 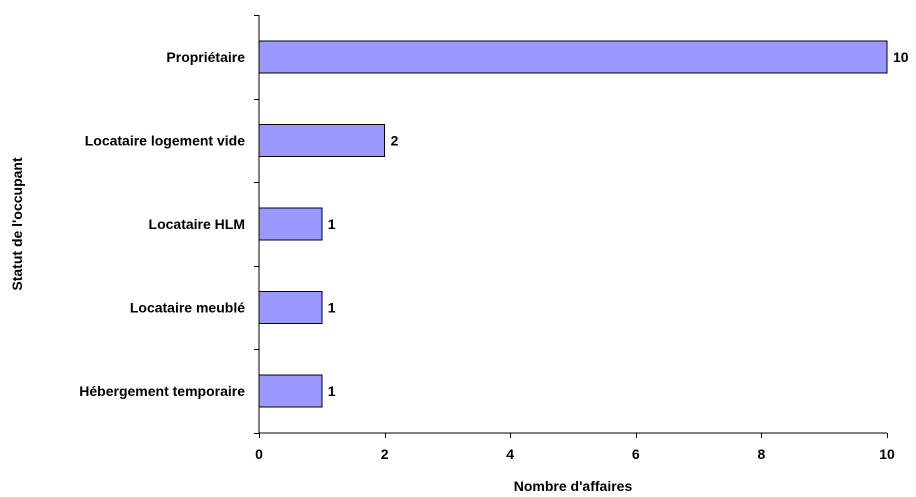 I want to click on x-tick-label: 10, so click(x=887, y=454).